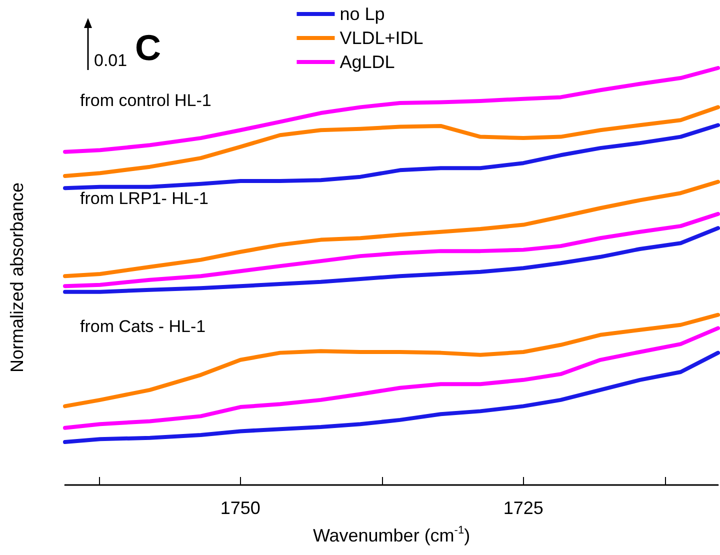 The image size is (720, 555). I want to click on legend-label: AgLDL, so click(367, 62).